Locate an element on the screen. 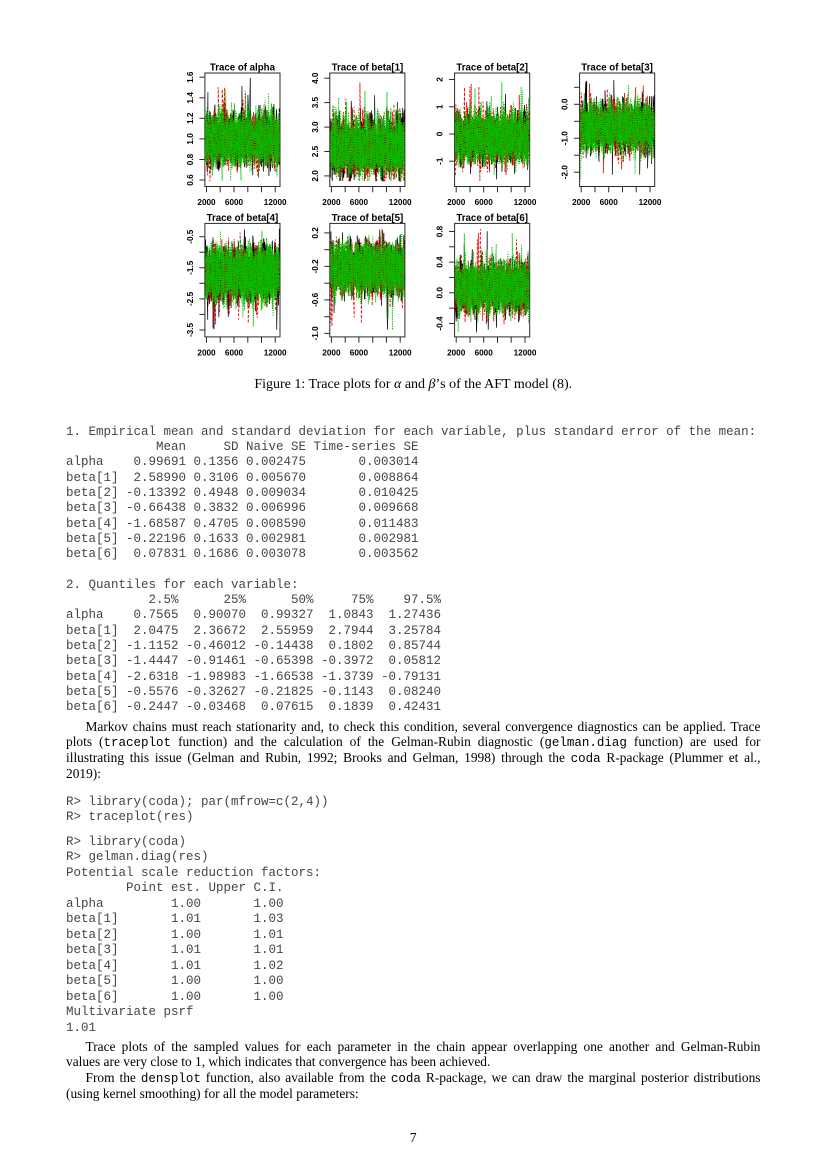  svg-text: Trace of beta[5] is located at coordinates (368, 218).